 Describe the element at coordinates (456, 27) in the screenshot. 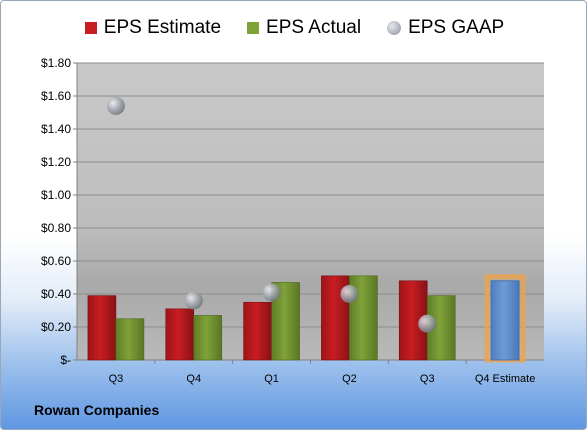

I see `legend-label-gaap: EPS GAAP` at that location.